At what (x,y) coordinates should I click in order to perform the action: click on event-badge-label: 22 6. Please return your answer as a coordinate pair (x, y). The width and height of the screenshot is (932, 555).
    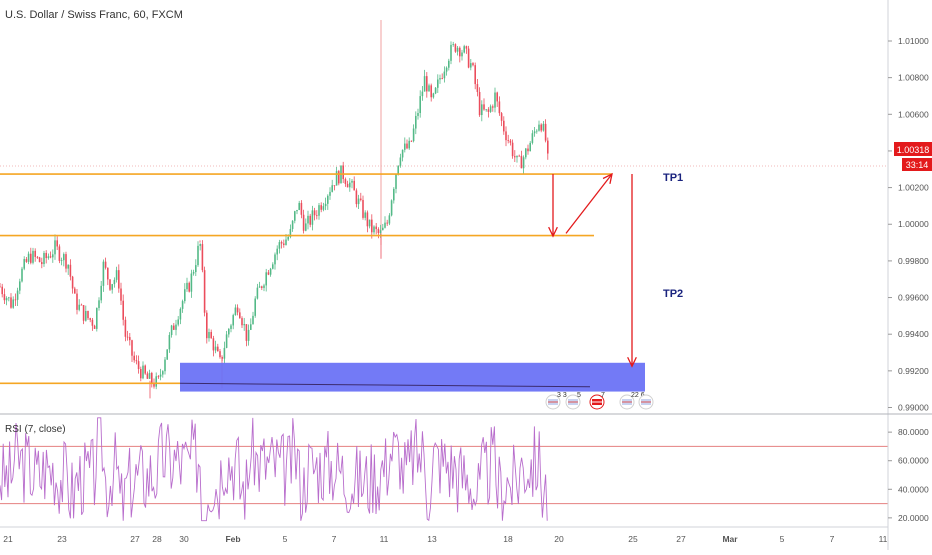
    Looking at the image, I should click on (638, 395).